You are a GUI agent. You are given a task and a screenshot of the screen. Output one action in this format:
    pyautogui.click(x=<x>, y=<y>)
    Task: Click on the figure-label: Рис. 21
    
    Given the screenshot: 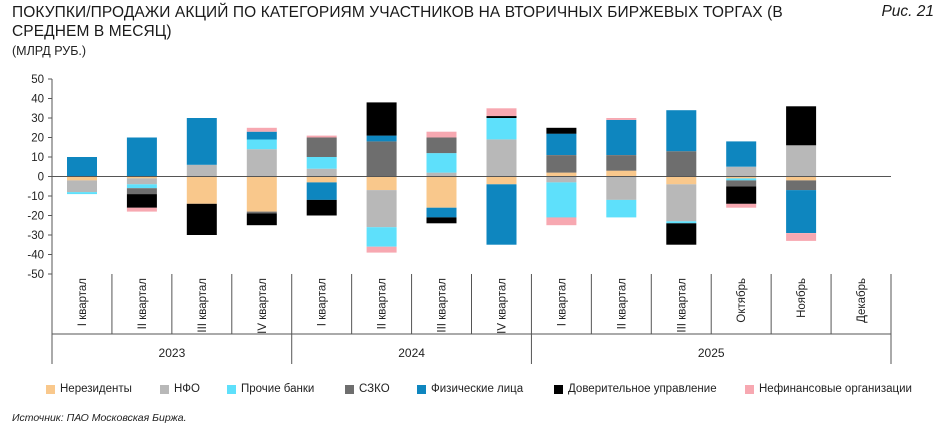 What is the action you would take?
    pyautogui.click(x=907, y=11)
    